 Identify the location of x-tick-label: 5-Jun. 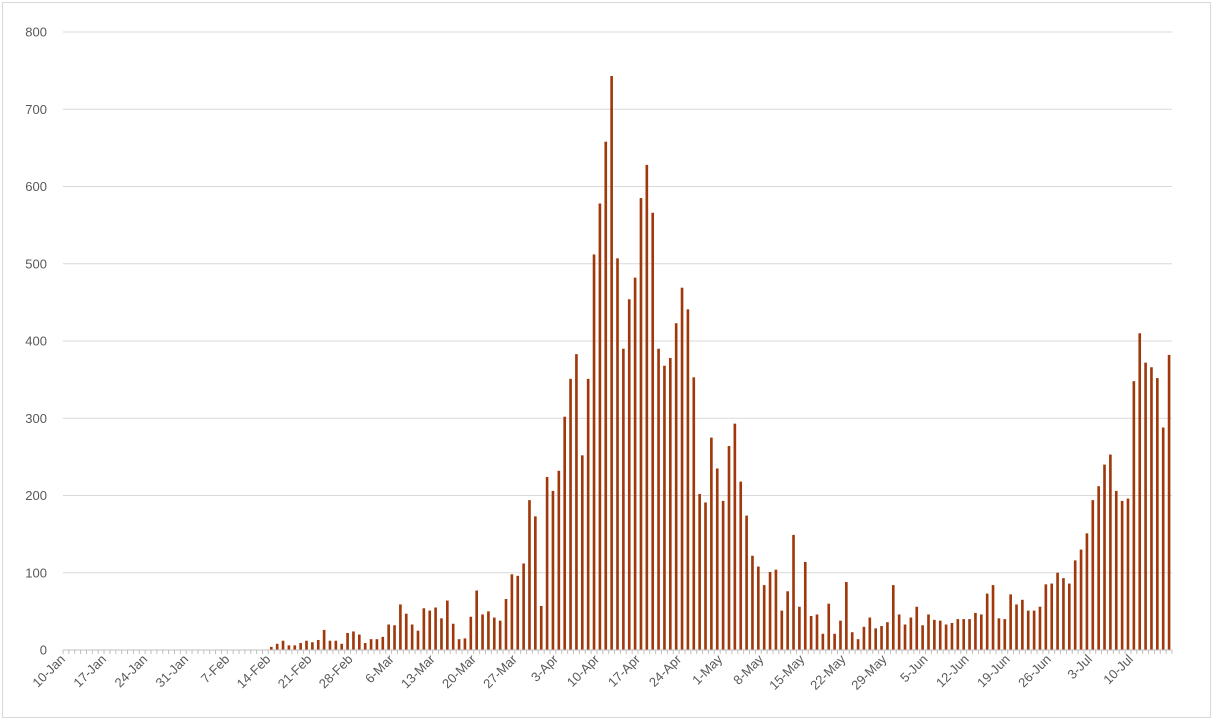
(914, 669).